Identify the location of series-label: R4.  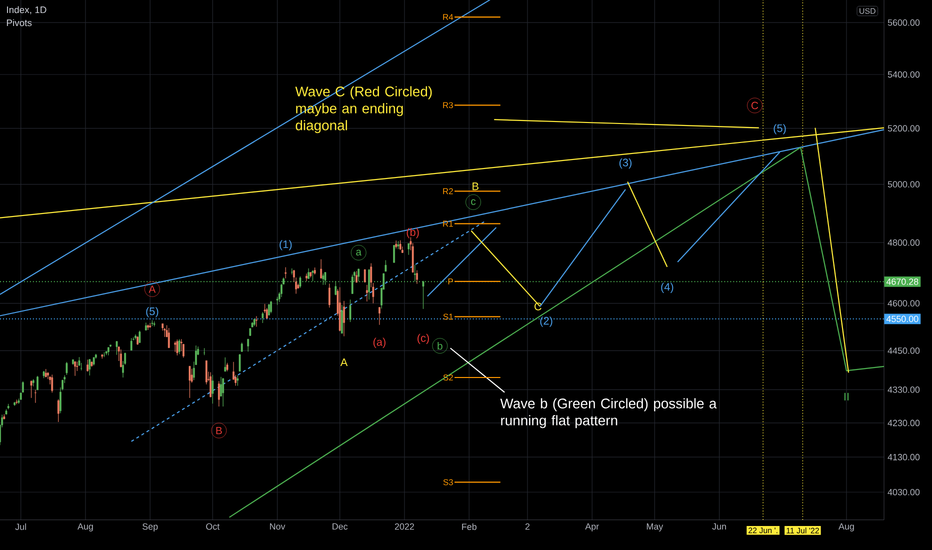
(448, 17).